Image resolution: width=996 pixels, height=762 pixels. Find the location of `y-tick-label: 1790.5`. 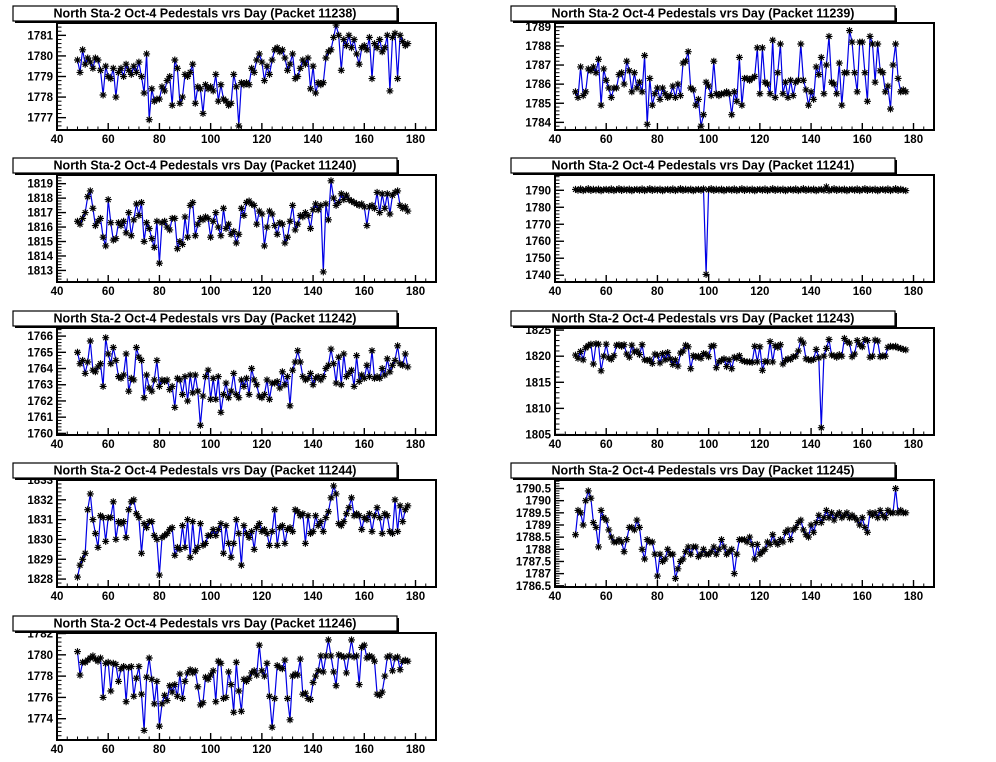

y-tick-label: 1790.5 is located at coordinates (534, 490).